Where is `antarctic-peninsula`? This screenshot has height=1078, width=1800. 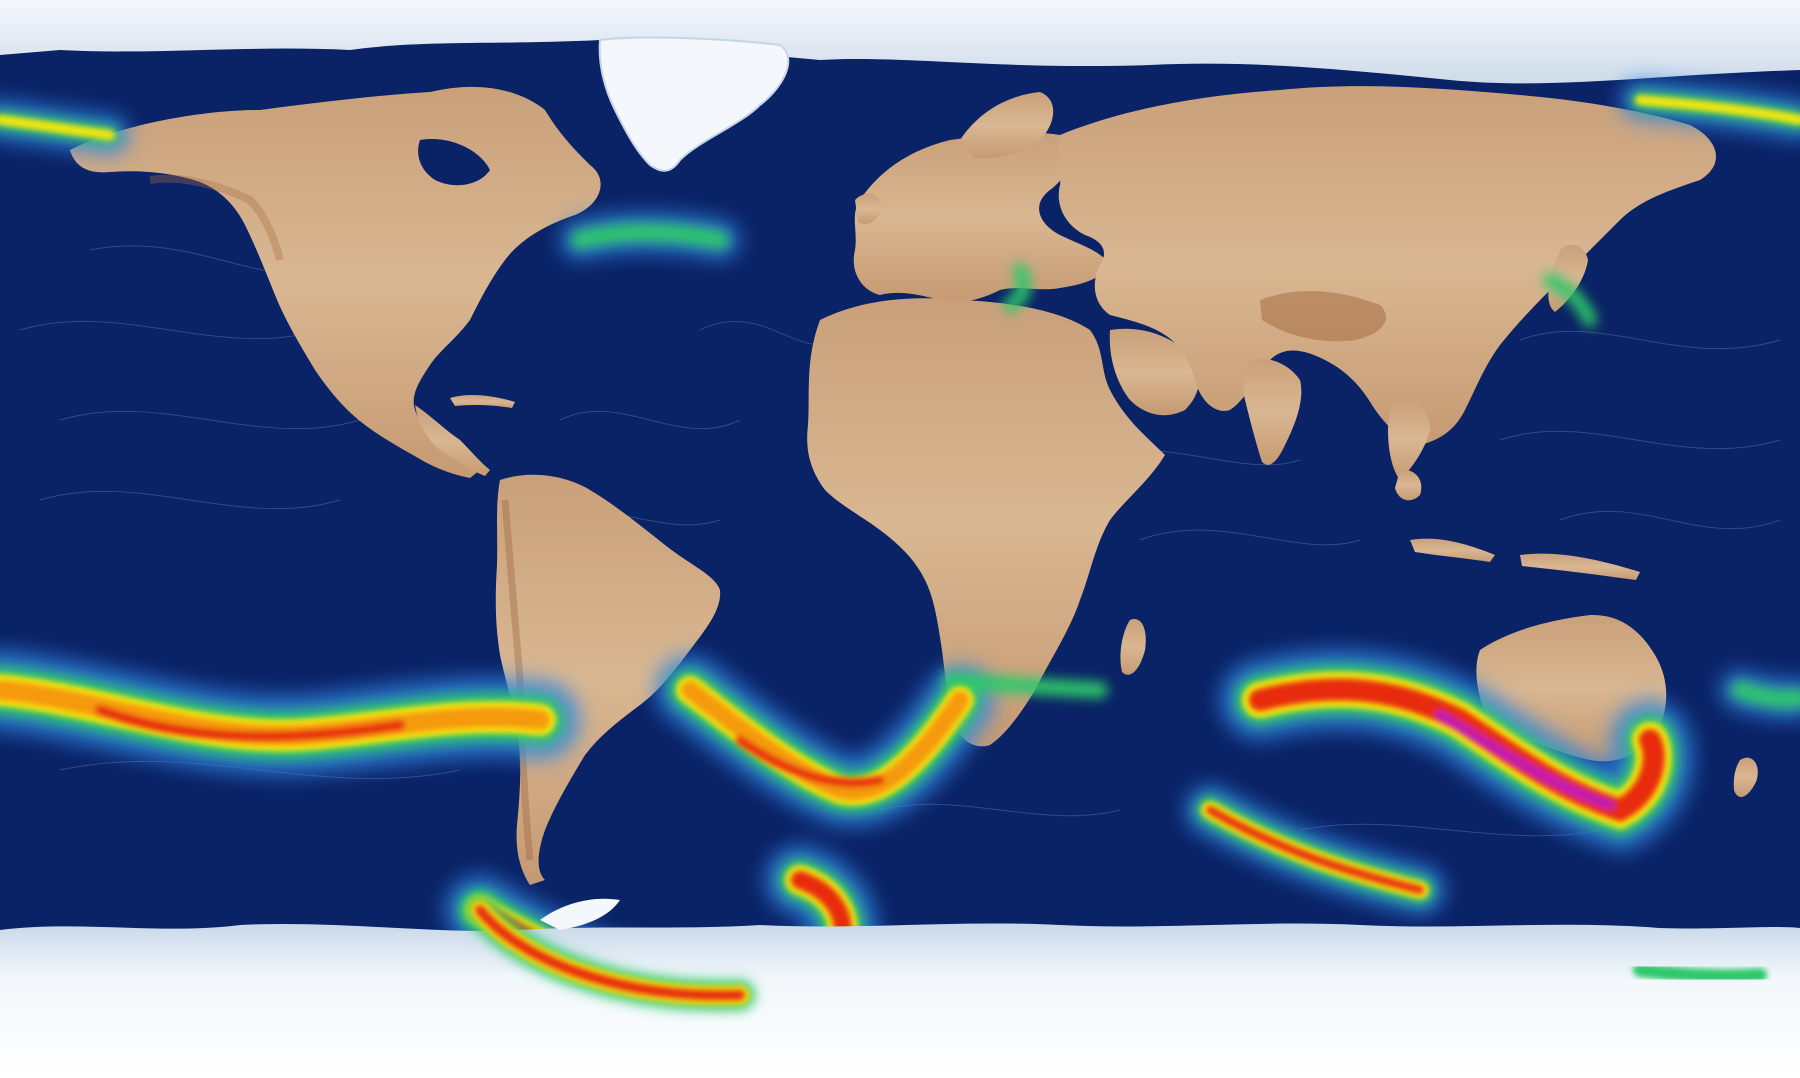 antarctic-peninsula is located at coordinates (580, 914).